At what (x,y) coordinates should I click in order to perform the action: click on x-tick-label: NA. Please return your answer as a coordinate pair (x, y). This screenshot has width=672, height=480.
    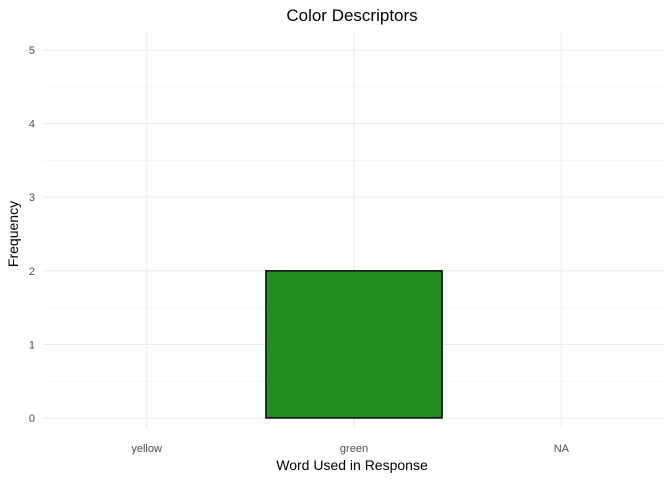
    Looking at the image, I should click on (562, 449).